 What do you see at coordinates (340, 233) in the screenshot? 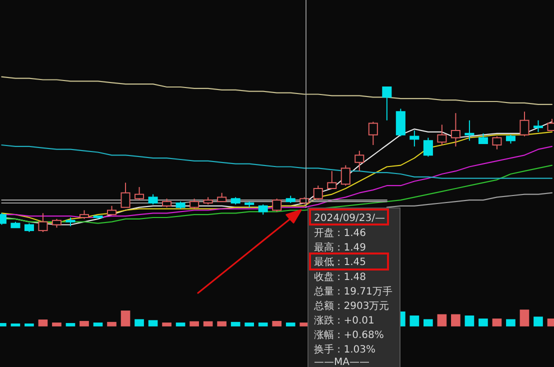
I see `annotation: 开盘 : 1.46` at bounding box center [340, 233].